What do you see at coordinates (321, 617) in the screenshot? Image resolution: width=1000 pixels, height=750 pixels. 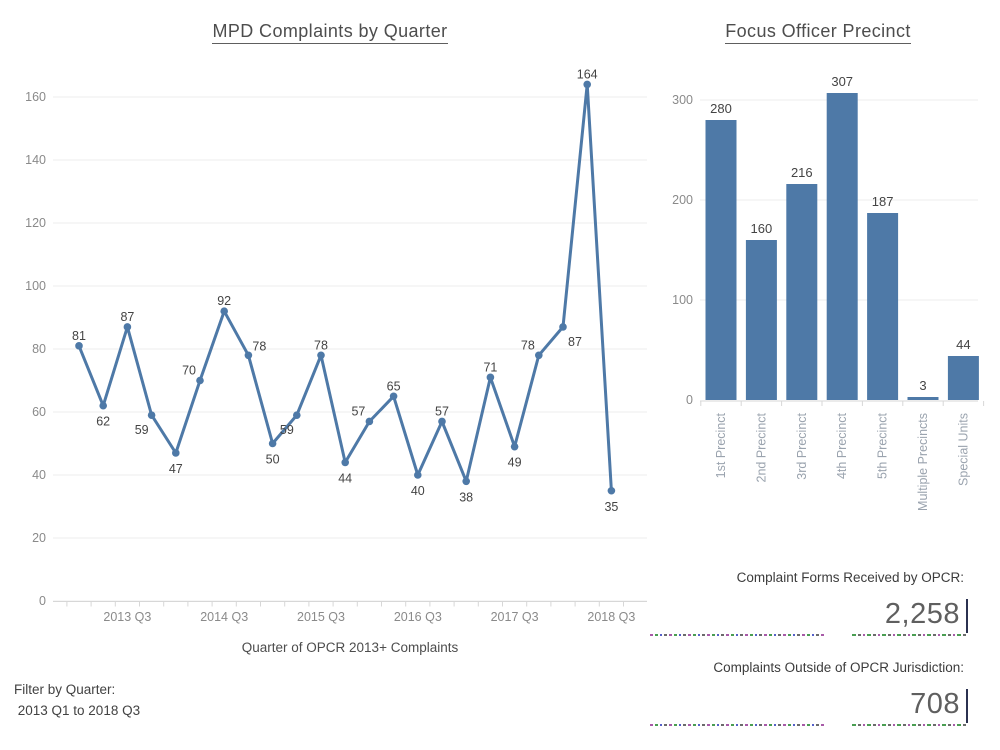 I see `x-axis-tick-label: 2015 Q3` at bounding box center [321, 617].